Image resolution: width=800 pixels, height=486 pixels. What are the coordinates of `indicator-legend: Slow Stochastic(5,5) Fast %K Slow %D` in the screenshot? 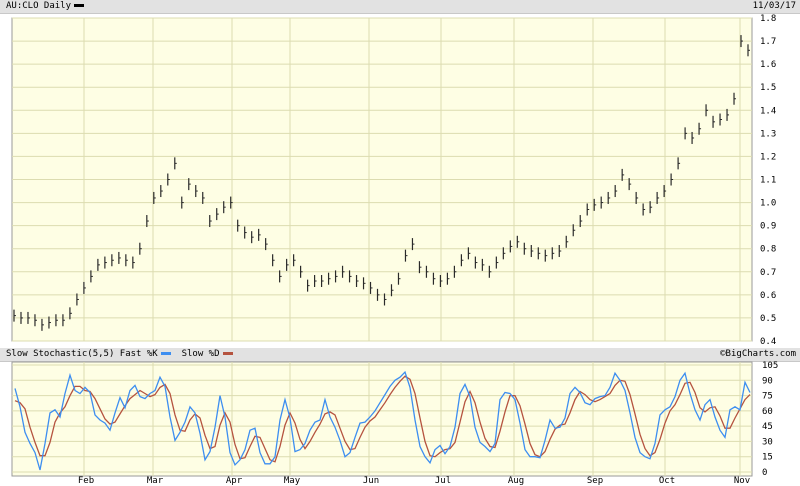 It's located at (119, 354).